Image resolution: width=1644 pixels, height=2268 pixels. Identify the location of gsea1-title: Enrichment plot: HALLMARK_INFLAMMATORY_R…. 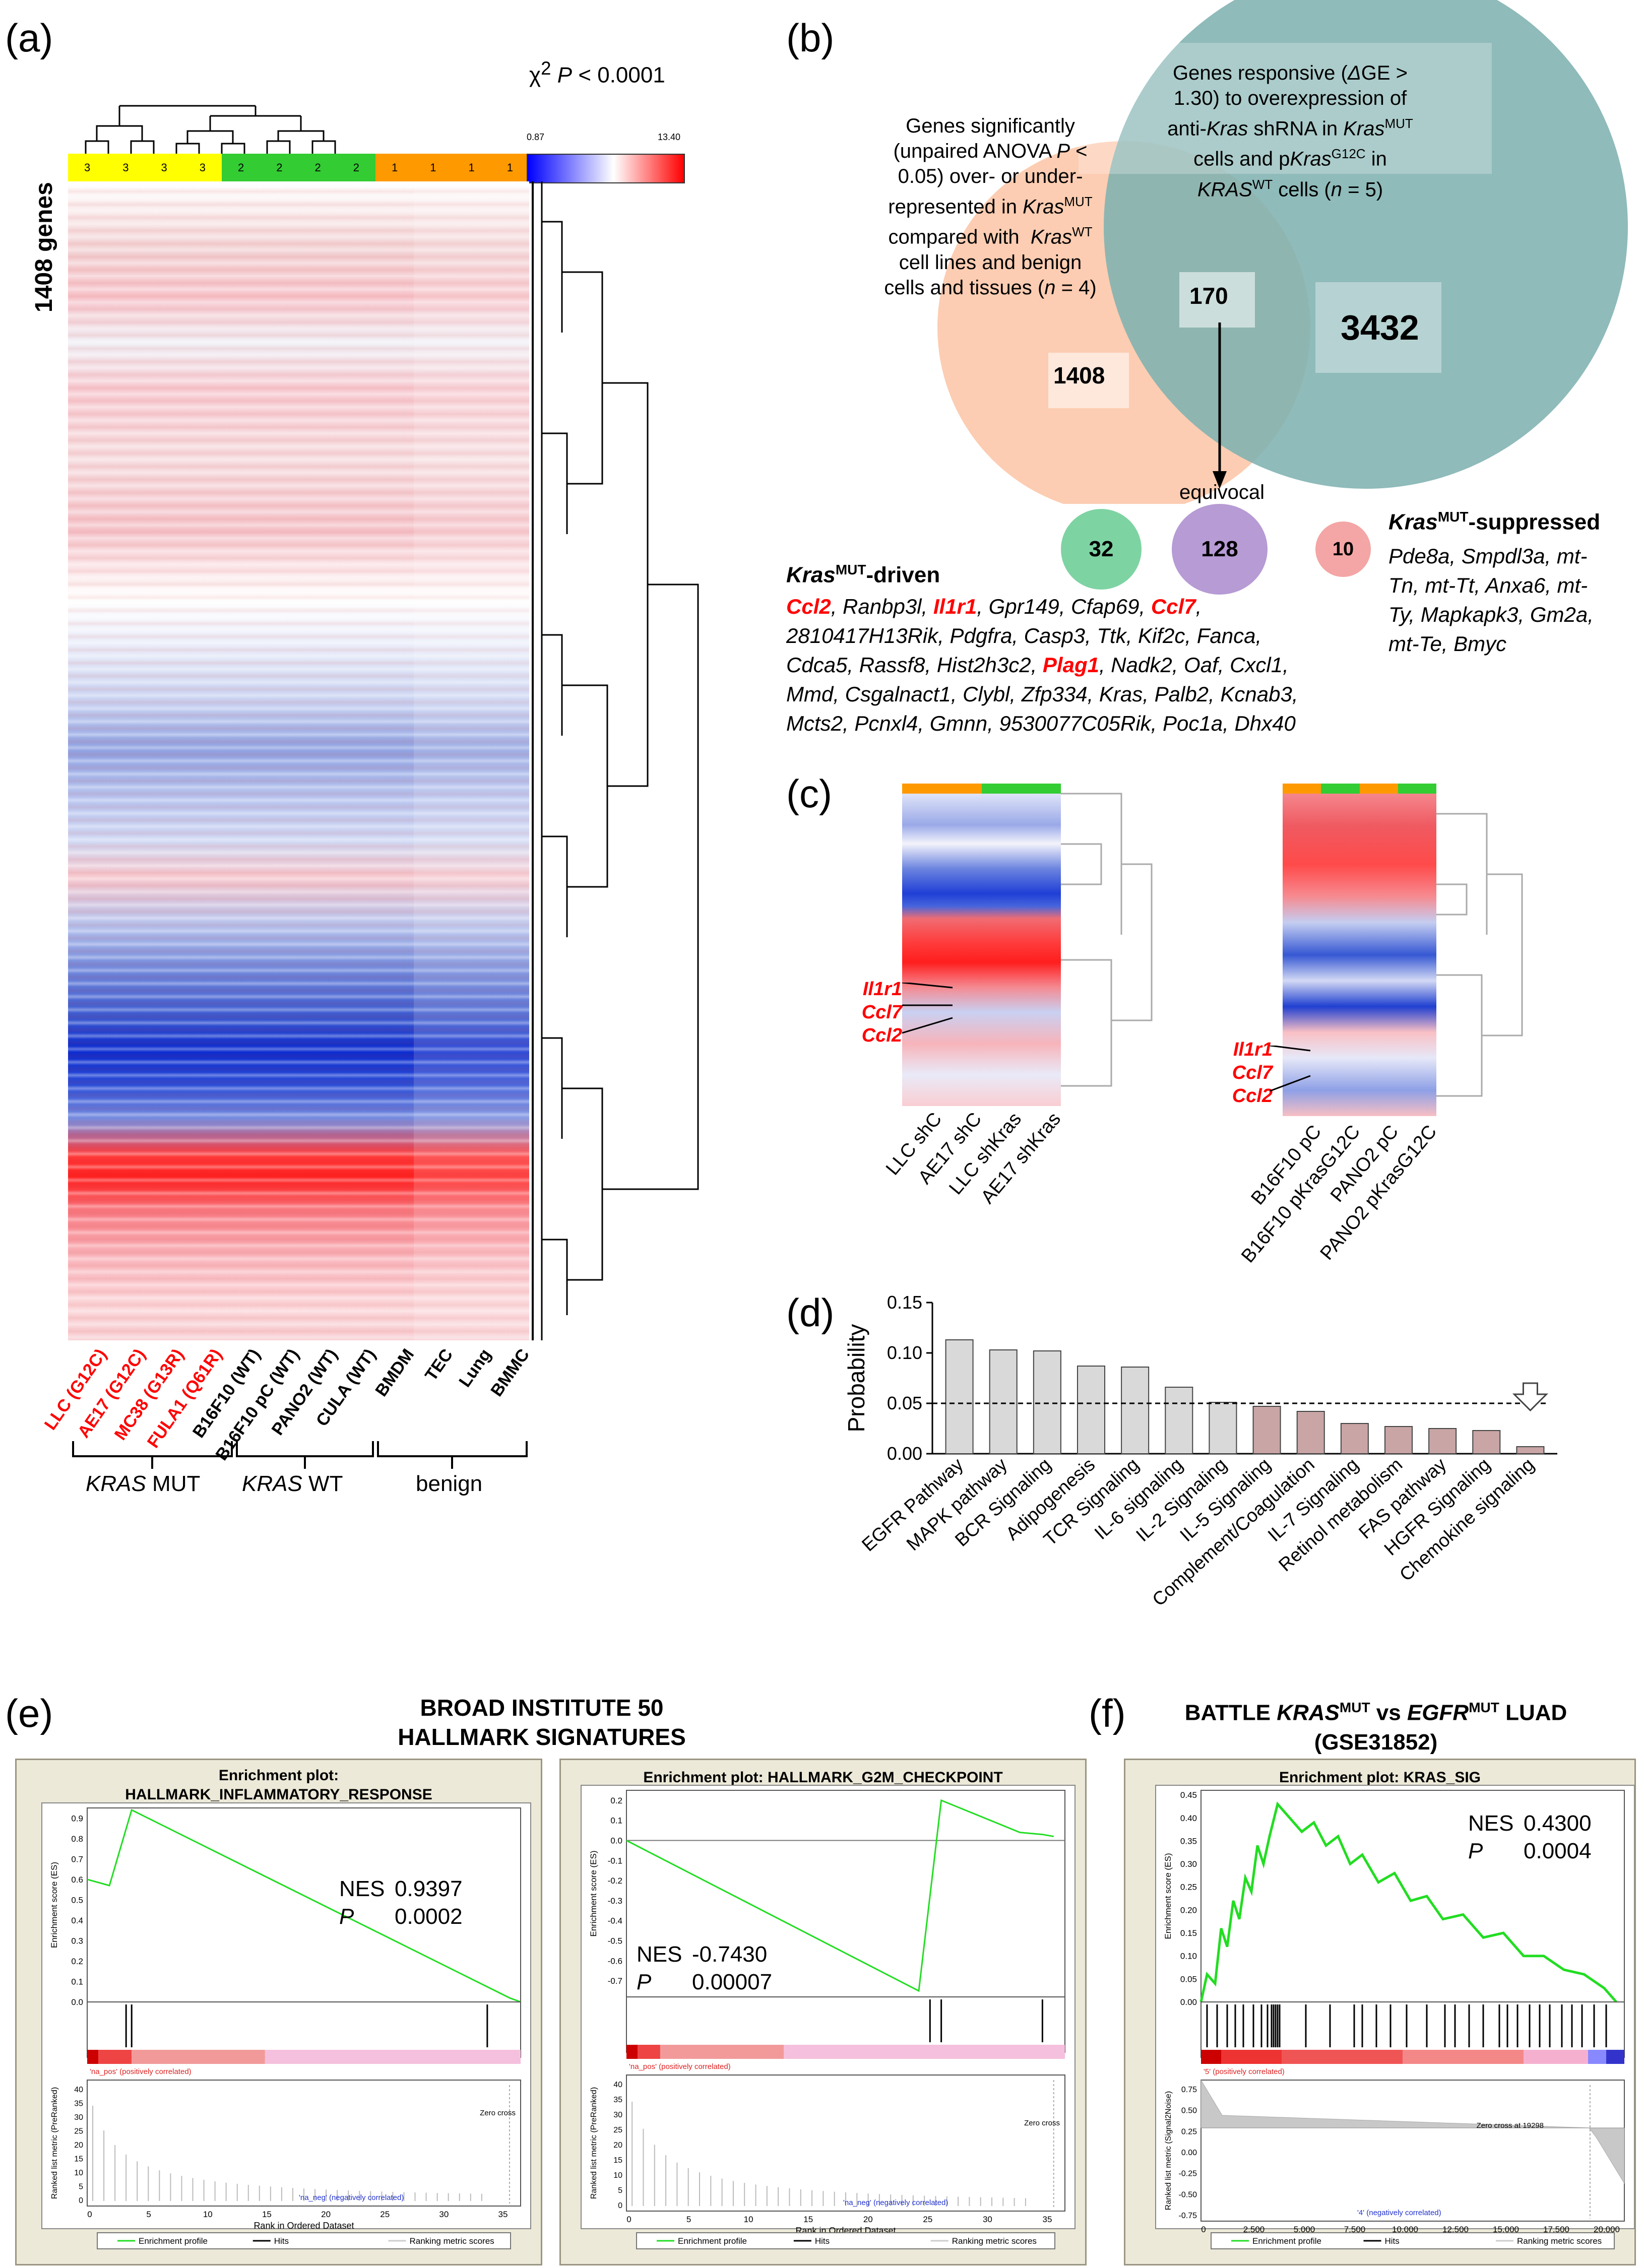
(279, 1785).